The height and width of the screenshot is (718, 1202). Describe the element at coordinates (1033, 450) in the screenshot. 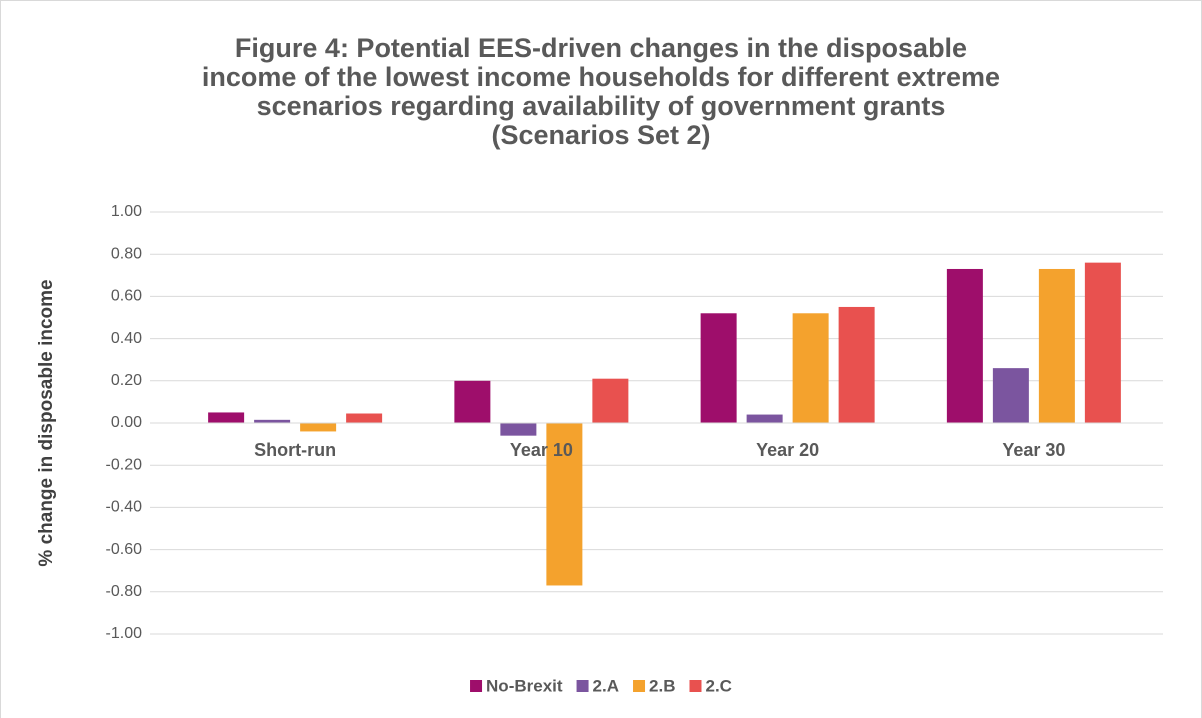

I see `x-tick-label: Year 30` at that location.